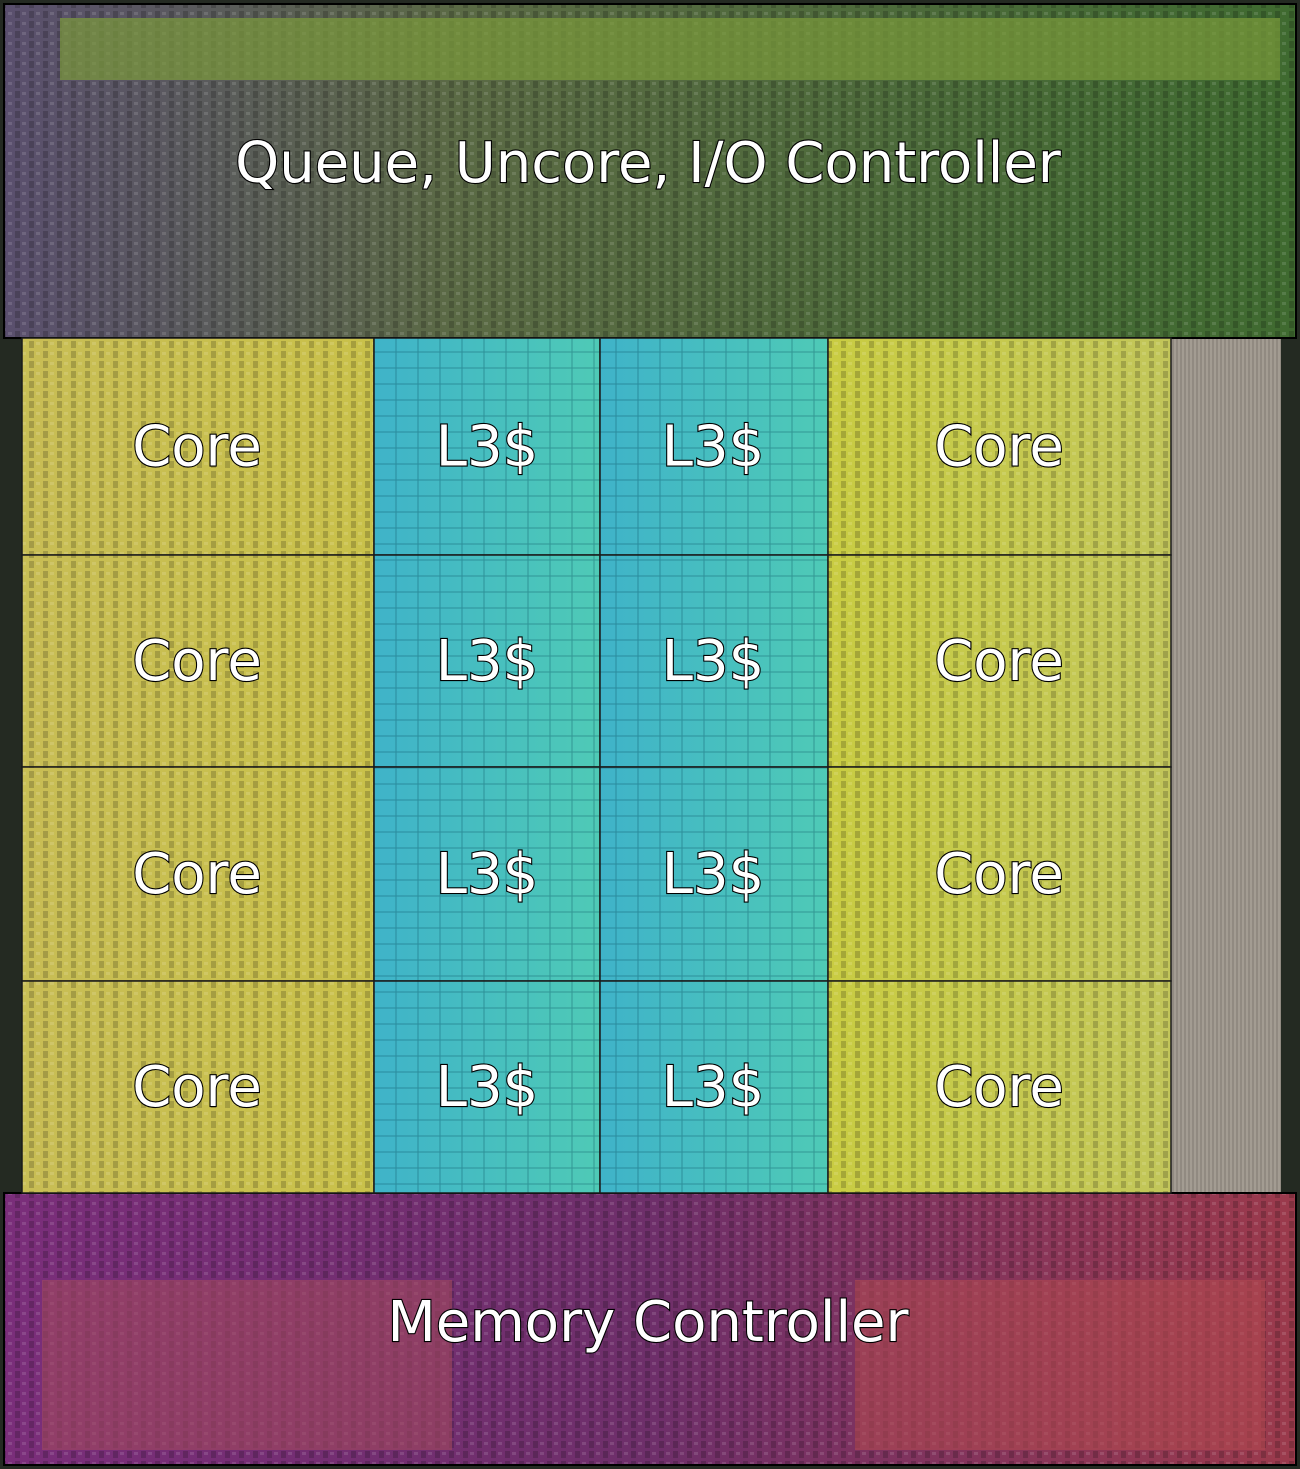  I want to click on core-border, so click(999, 1087).